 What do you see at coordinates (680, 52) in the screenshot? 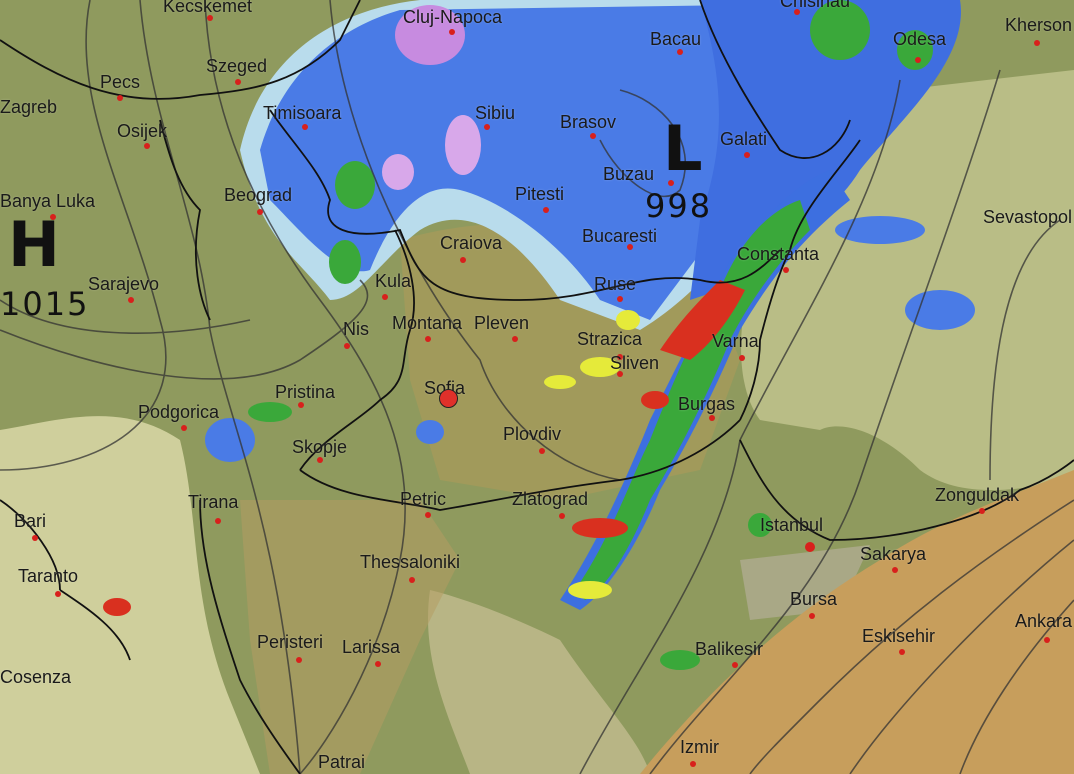
I see `city-dot-bacau` at bounding box center [680, 52].